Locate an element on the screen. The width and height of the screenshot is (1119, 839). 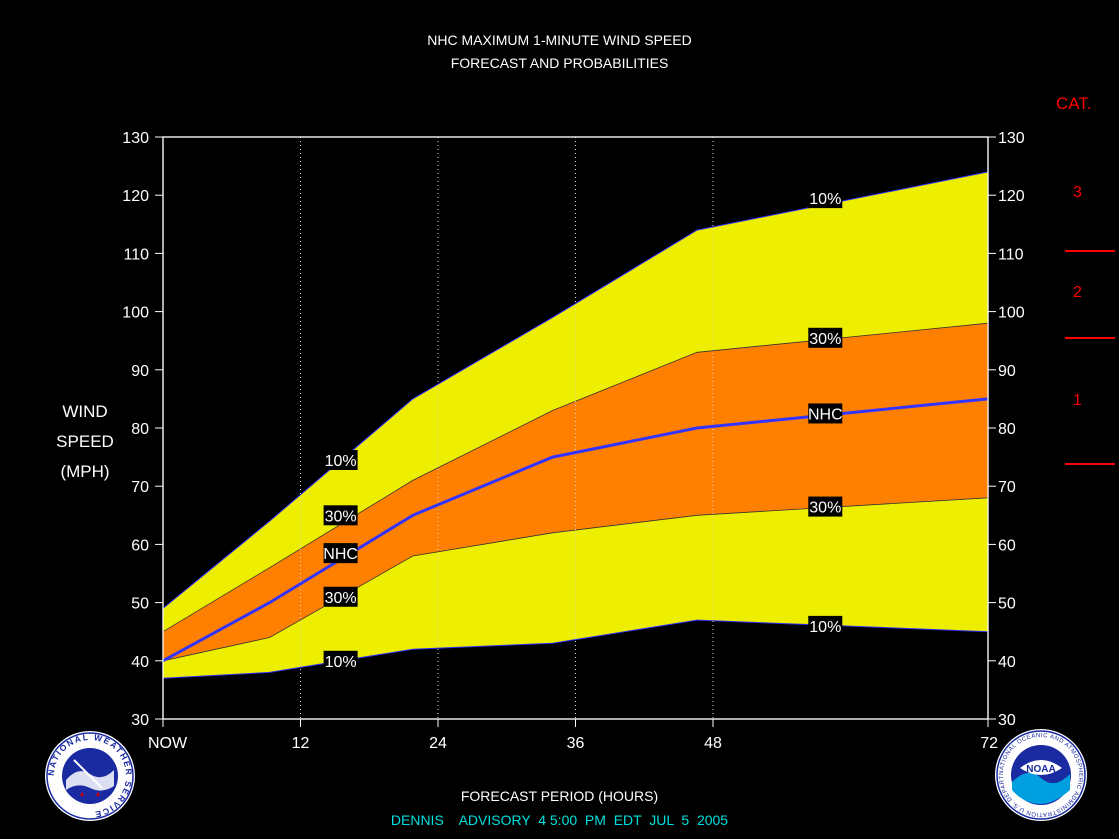
nws-logo: NATIONAL WEATHER SERVICE is located at coordinates (90, 776).